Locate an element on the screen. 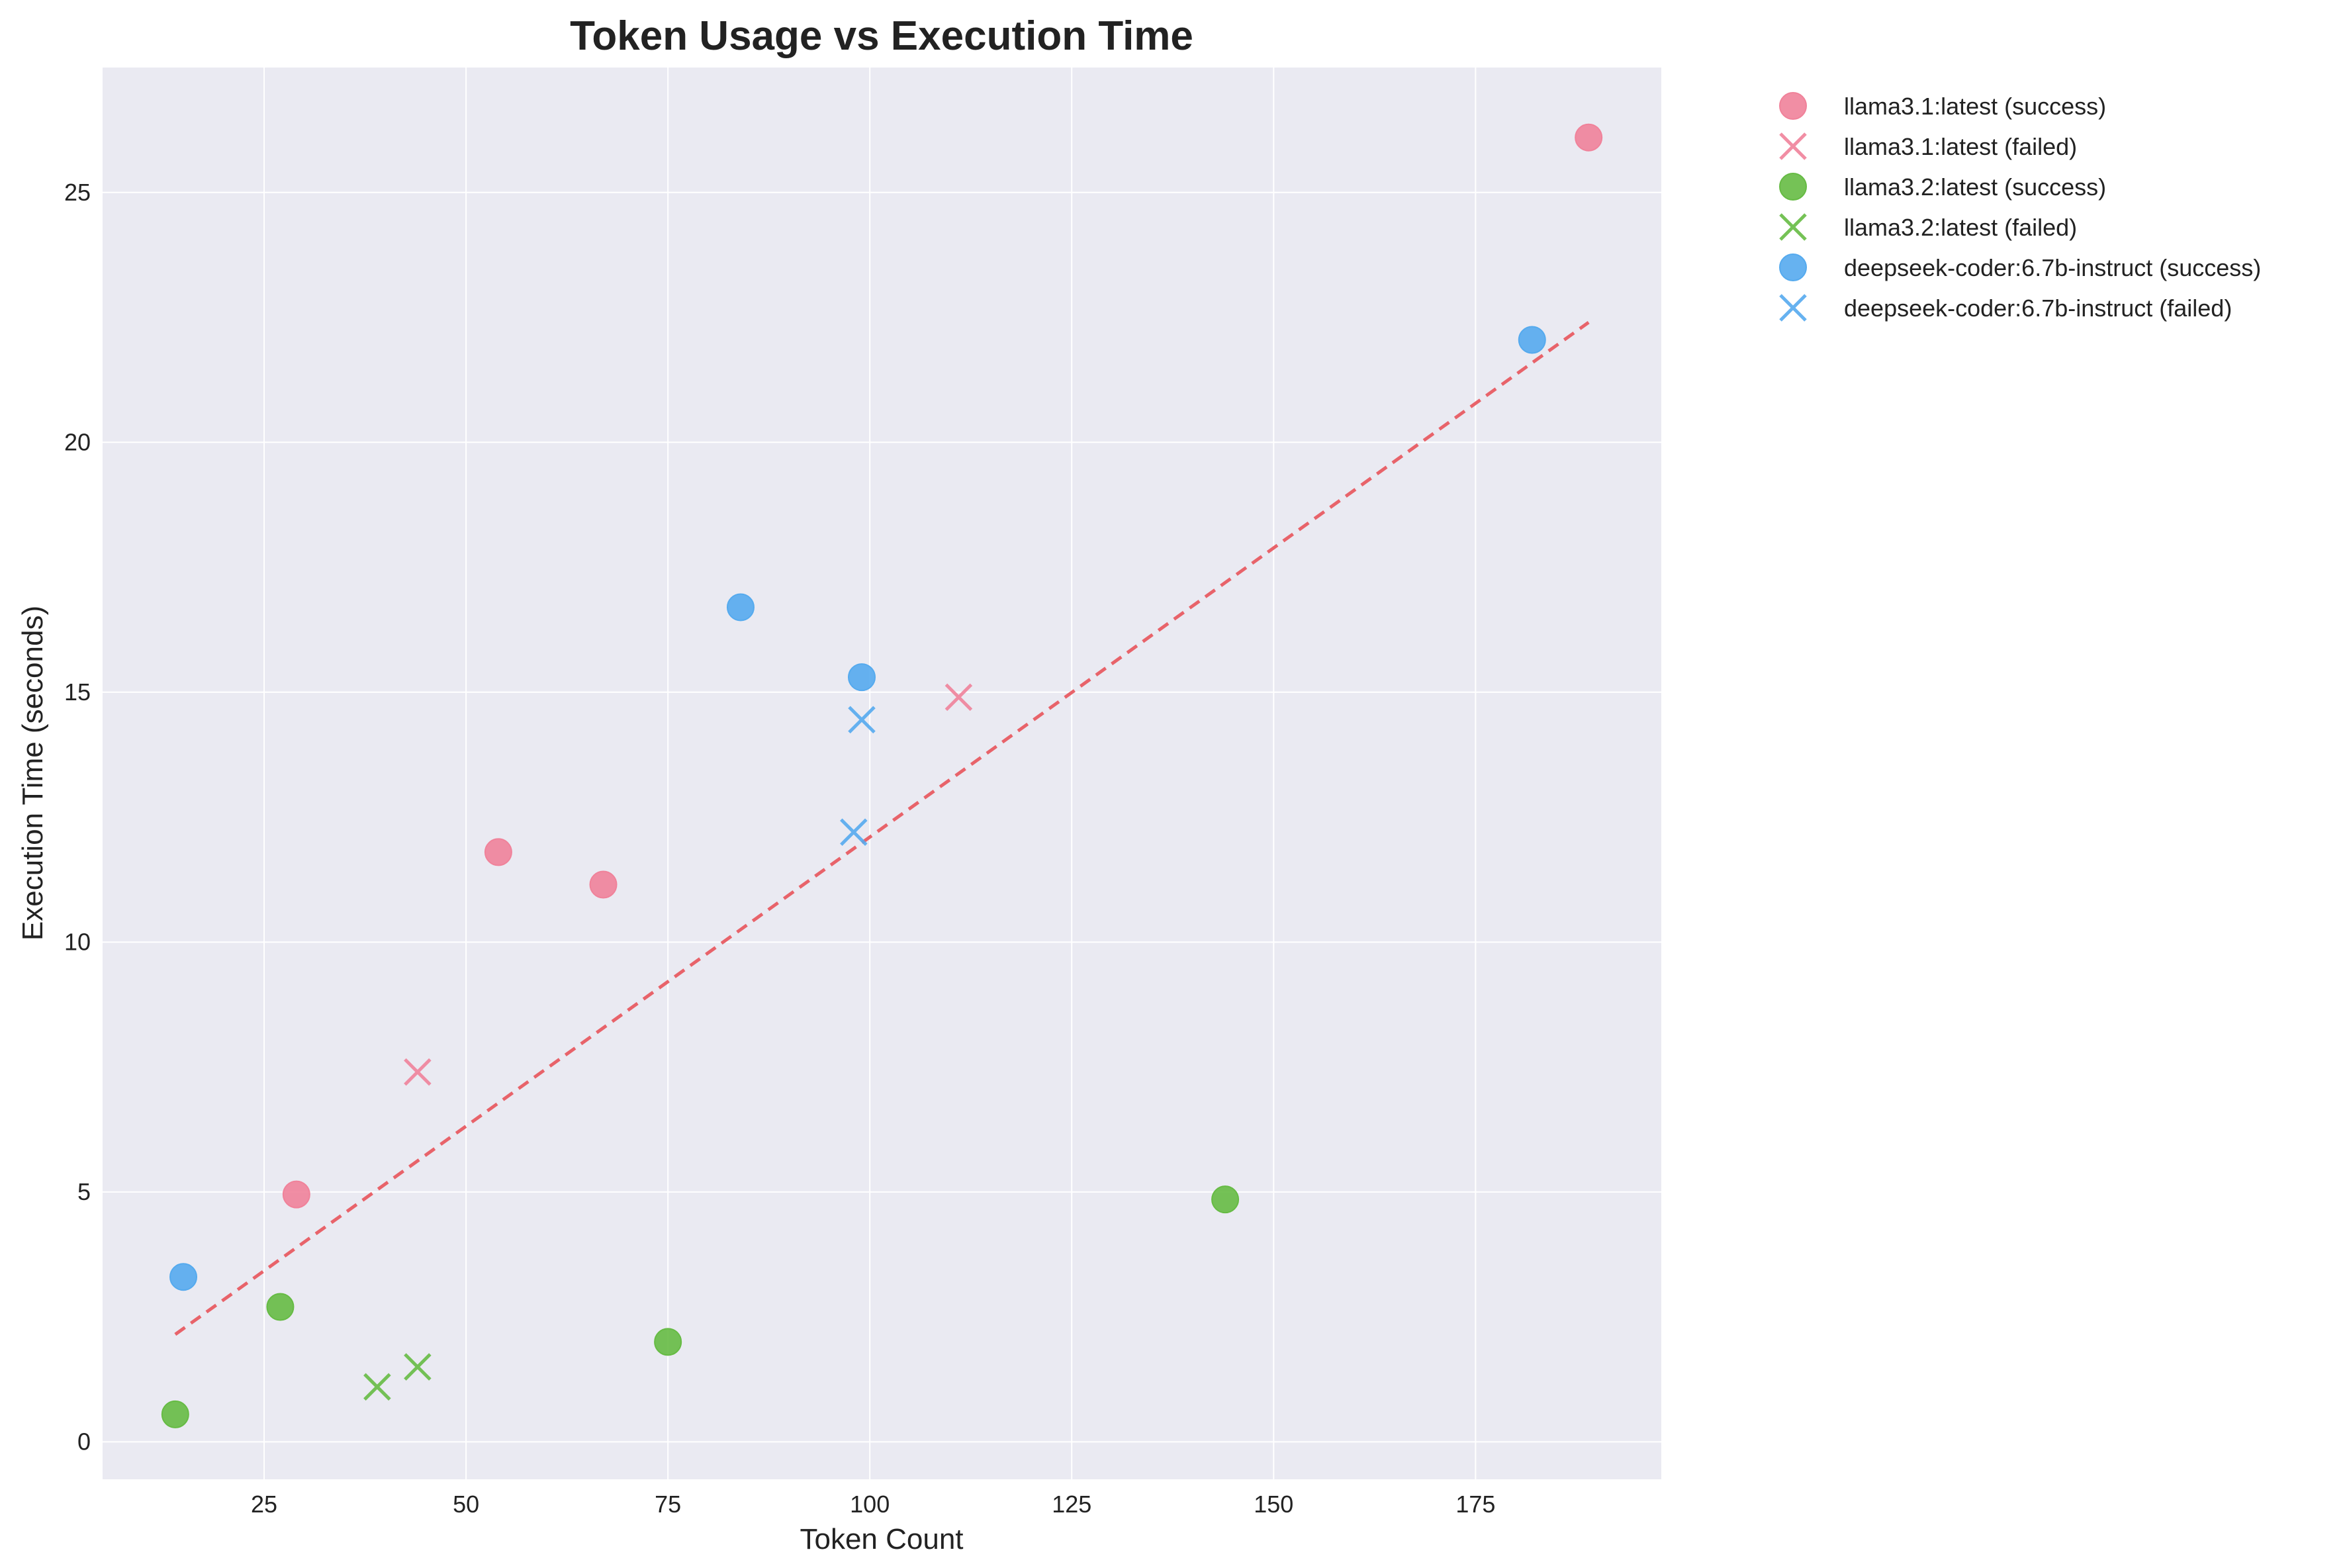 The height and width of the screenshot is (1568, 2347). x-tick-label: 100 is located at coordinates (870, 1504).